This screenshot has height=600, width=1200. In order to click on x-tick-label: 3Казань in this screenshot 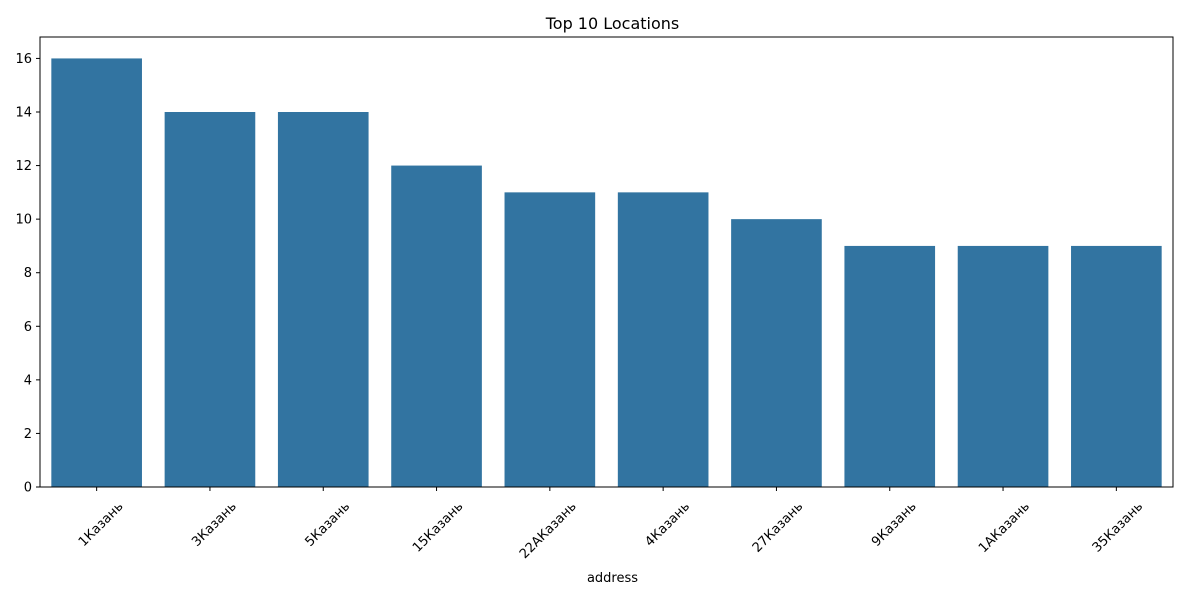, I will do `click(214, 524)`.